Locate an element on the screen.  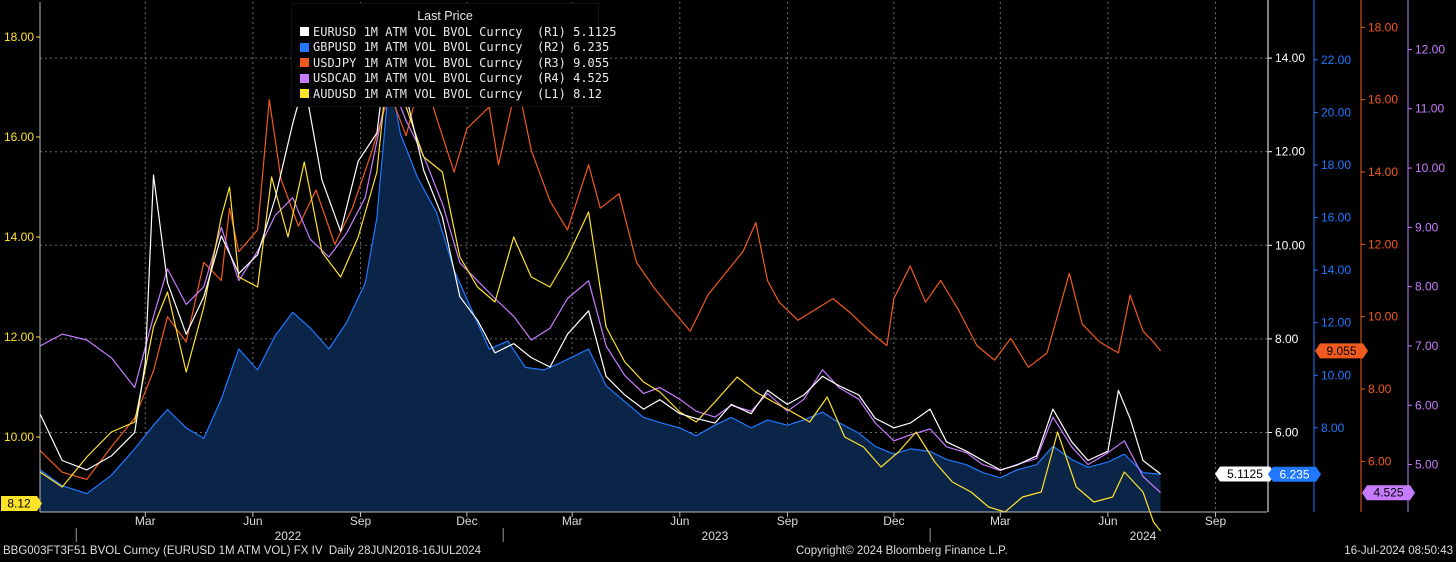
axis-tick-label-l1: 18.00 is located at coordinates (19, 37).